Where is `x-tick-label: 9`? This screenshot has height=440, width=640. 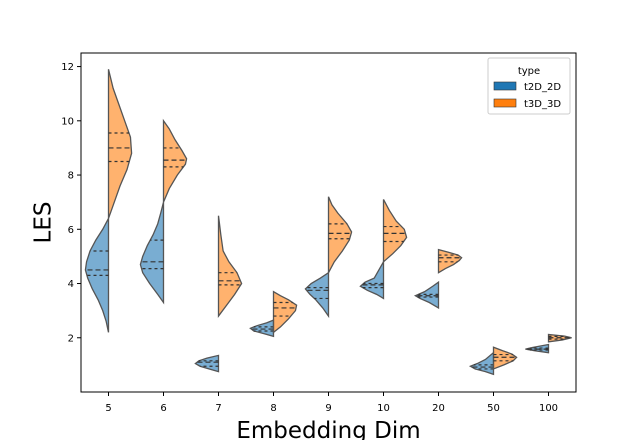
x-tick-label: 9 is located at coordinates (328, 408).